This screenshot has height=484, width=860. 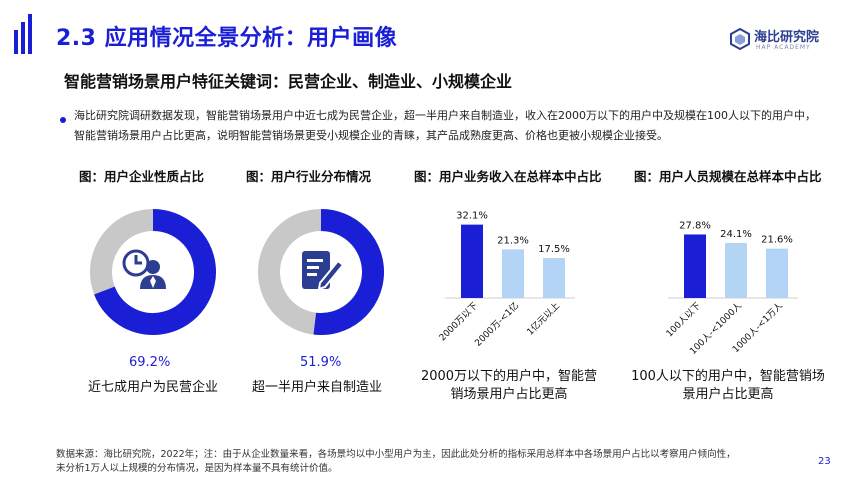 I want to click on bar-value-label: 24.1%, so click(x=736, y=234).